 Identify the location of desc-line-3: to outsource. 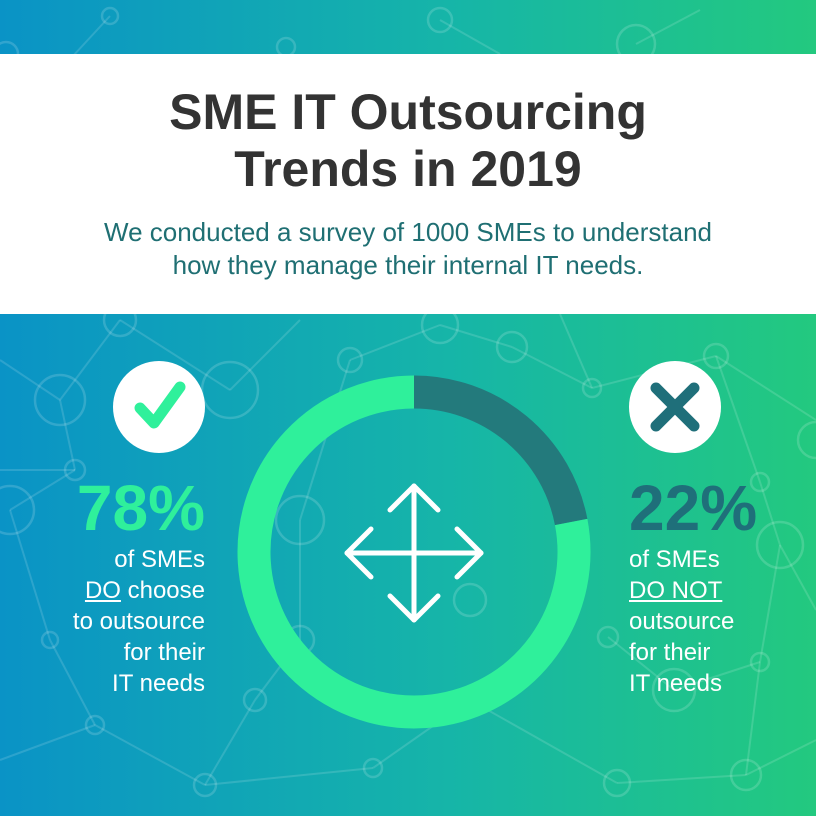
(138, 621).